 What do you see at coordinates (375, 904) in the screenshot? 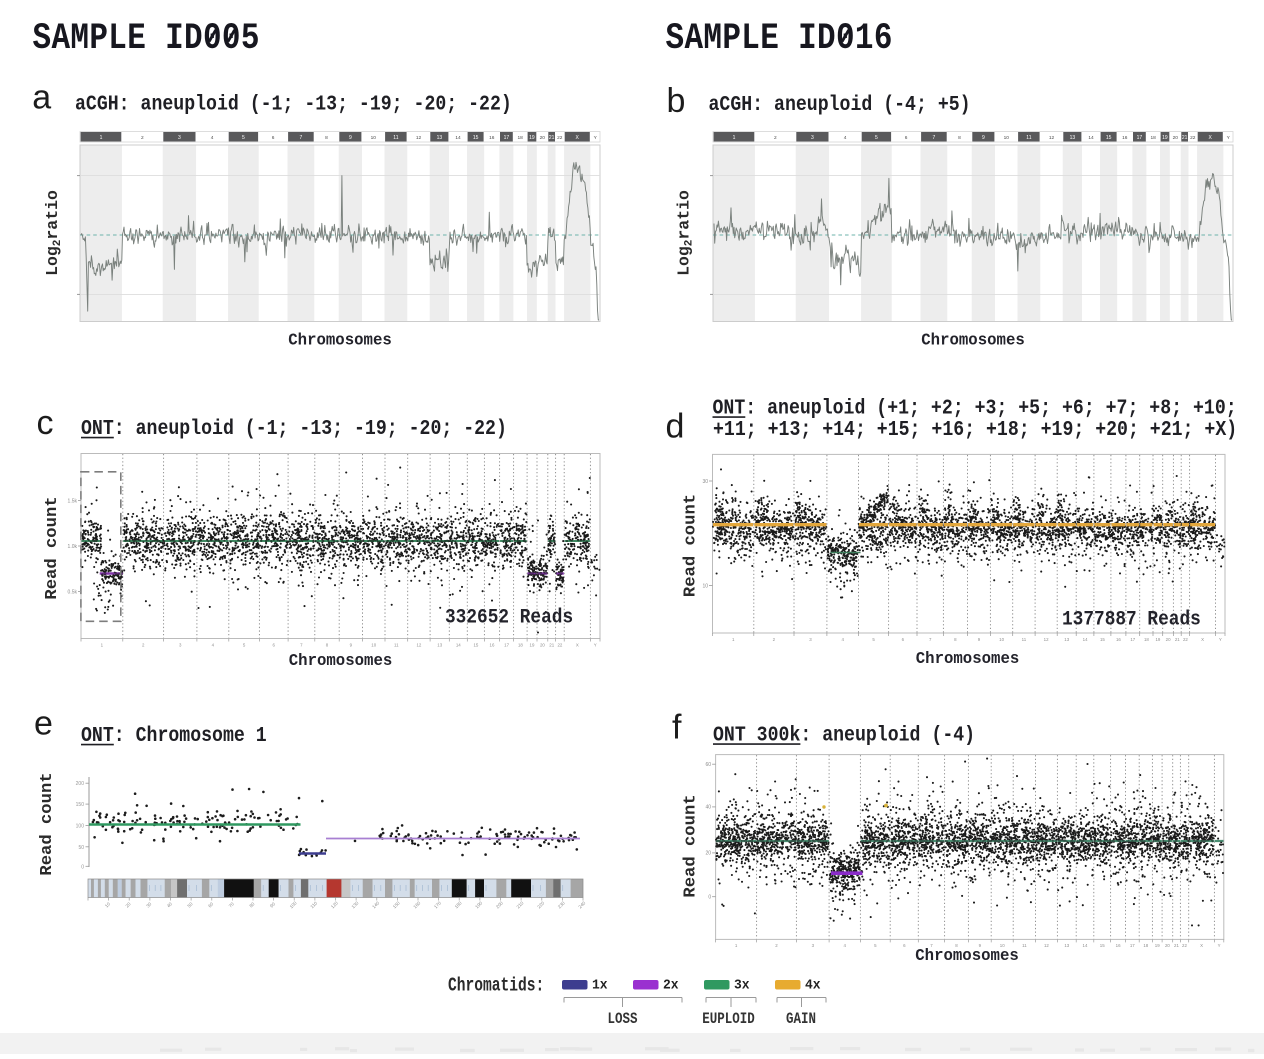
I see `svg-text: 140` at bounding box center [375, 904].